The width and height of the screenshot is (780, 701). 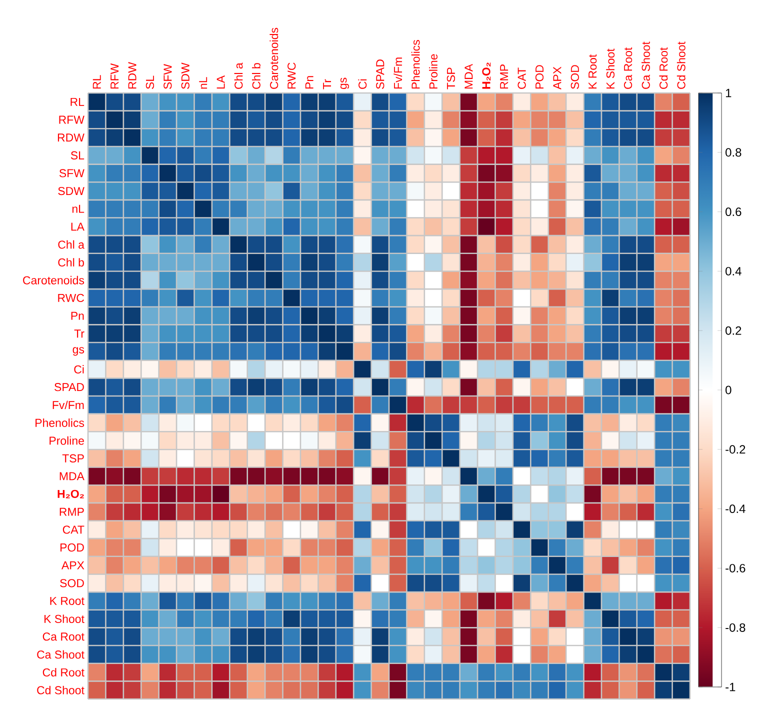 What do you see at coordinates (681, 65) in the screenshot?
I see `x-tick-label: Cd Shoot` at bounding box center [681, 65].